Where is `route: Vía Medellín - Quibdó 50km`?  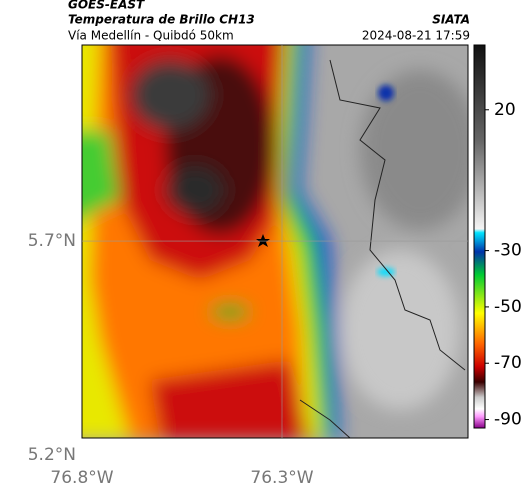 route: Vía Medellín - Quibdó 50km is located at coordinates (151, 36).